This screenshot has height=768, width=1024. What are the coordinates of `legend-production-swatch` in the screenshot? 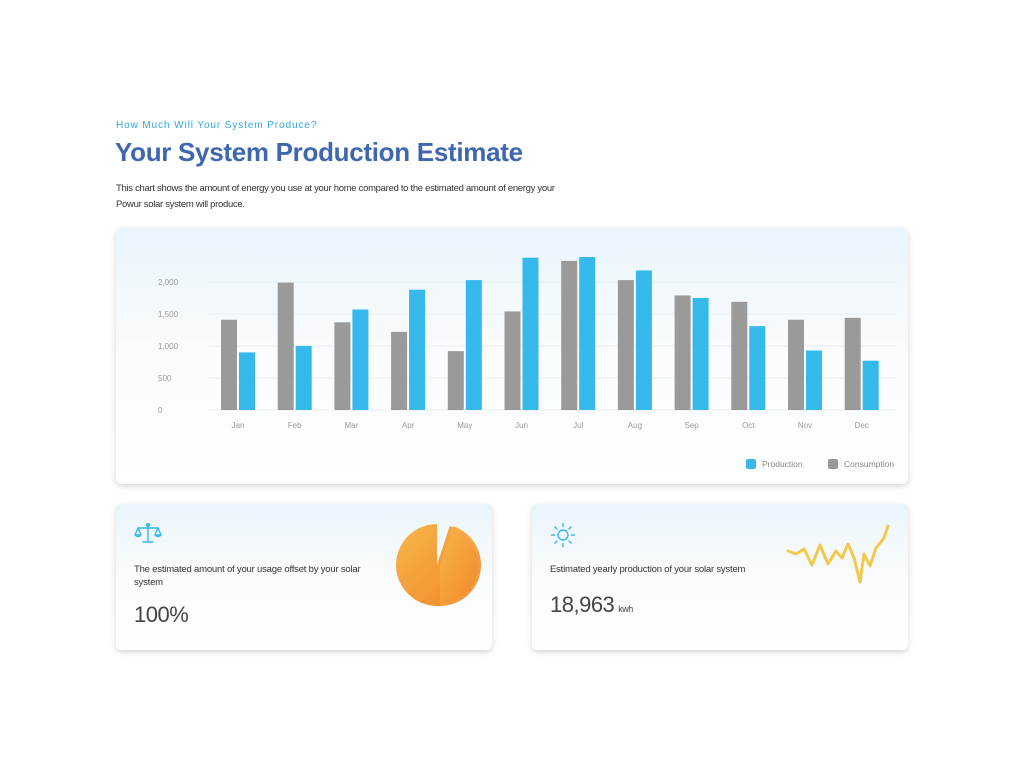 It's located at (751, 464).